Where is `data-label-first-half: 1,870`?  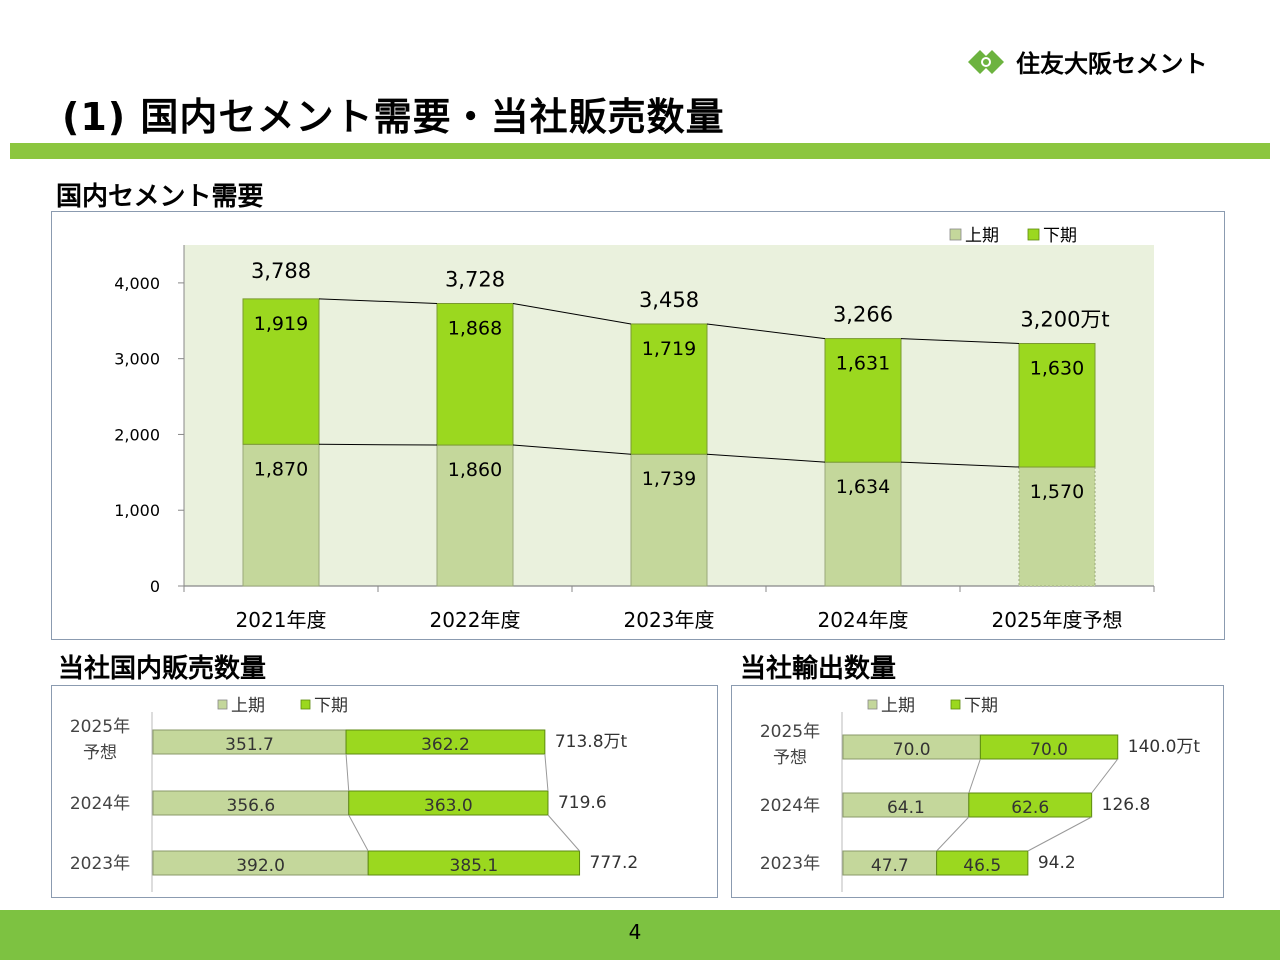 data-label-first-half: 1,870 is located at coordinates (281, 469).